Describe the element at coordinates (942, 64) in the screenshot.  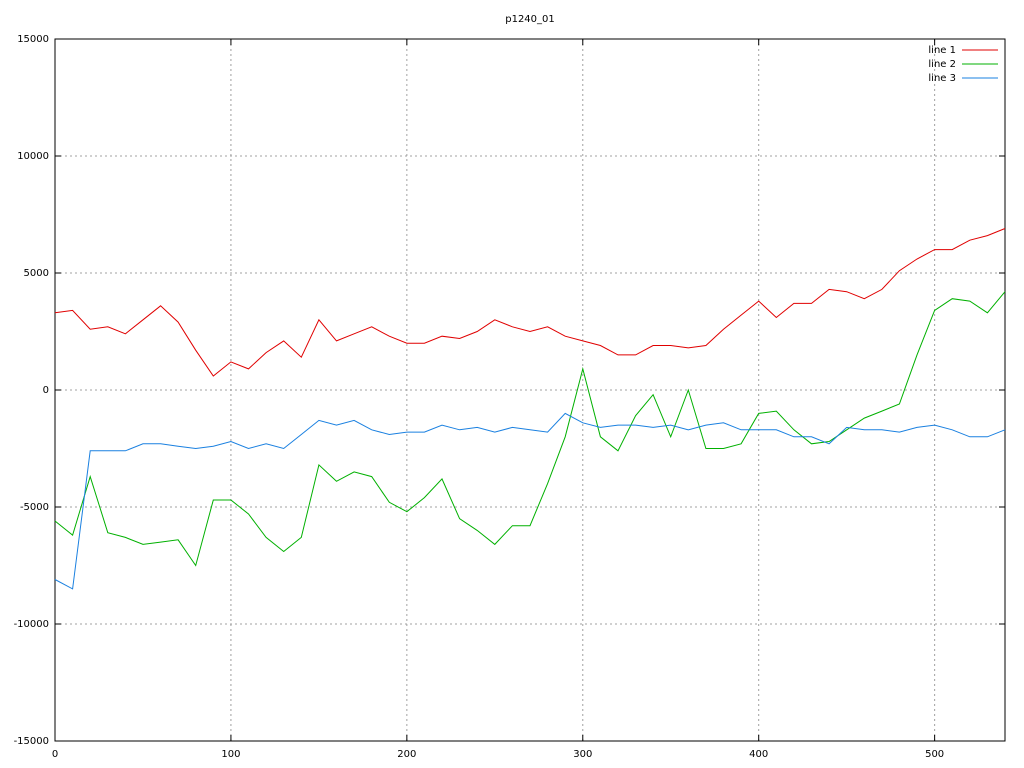
I see `legend-label: line 2` at that location.